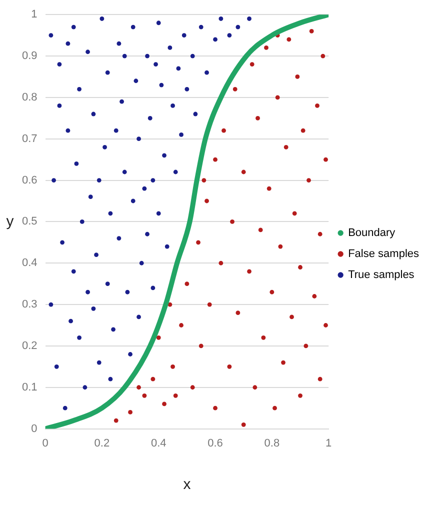 This screenshot has width=429, height=508. What do you see at coordinates (215, 443) in the screenshot?
I see `x-tick-label: 0.6` at bounding box center [215, 443].